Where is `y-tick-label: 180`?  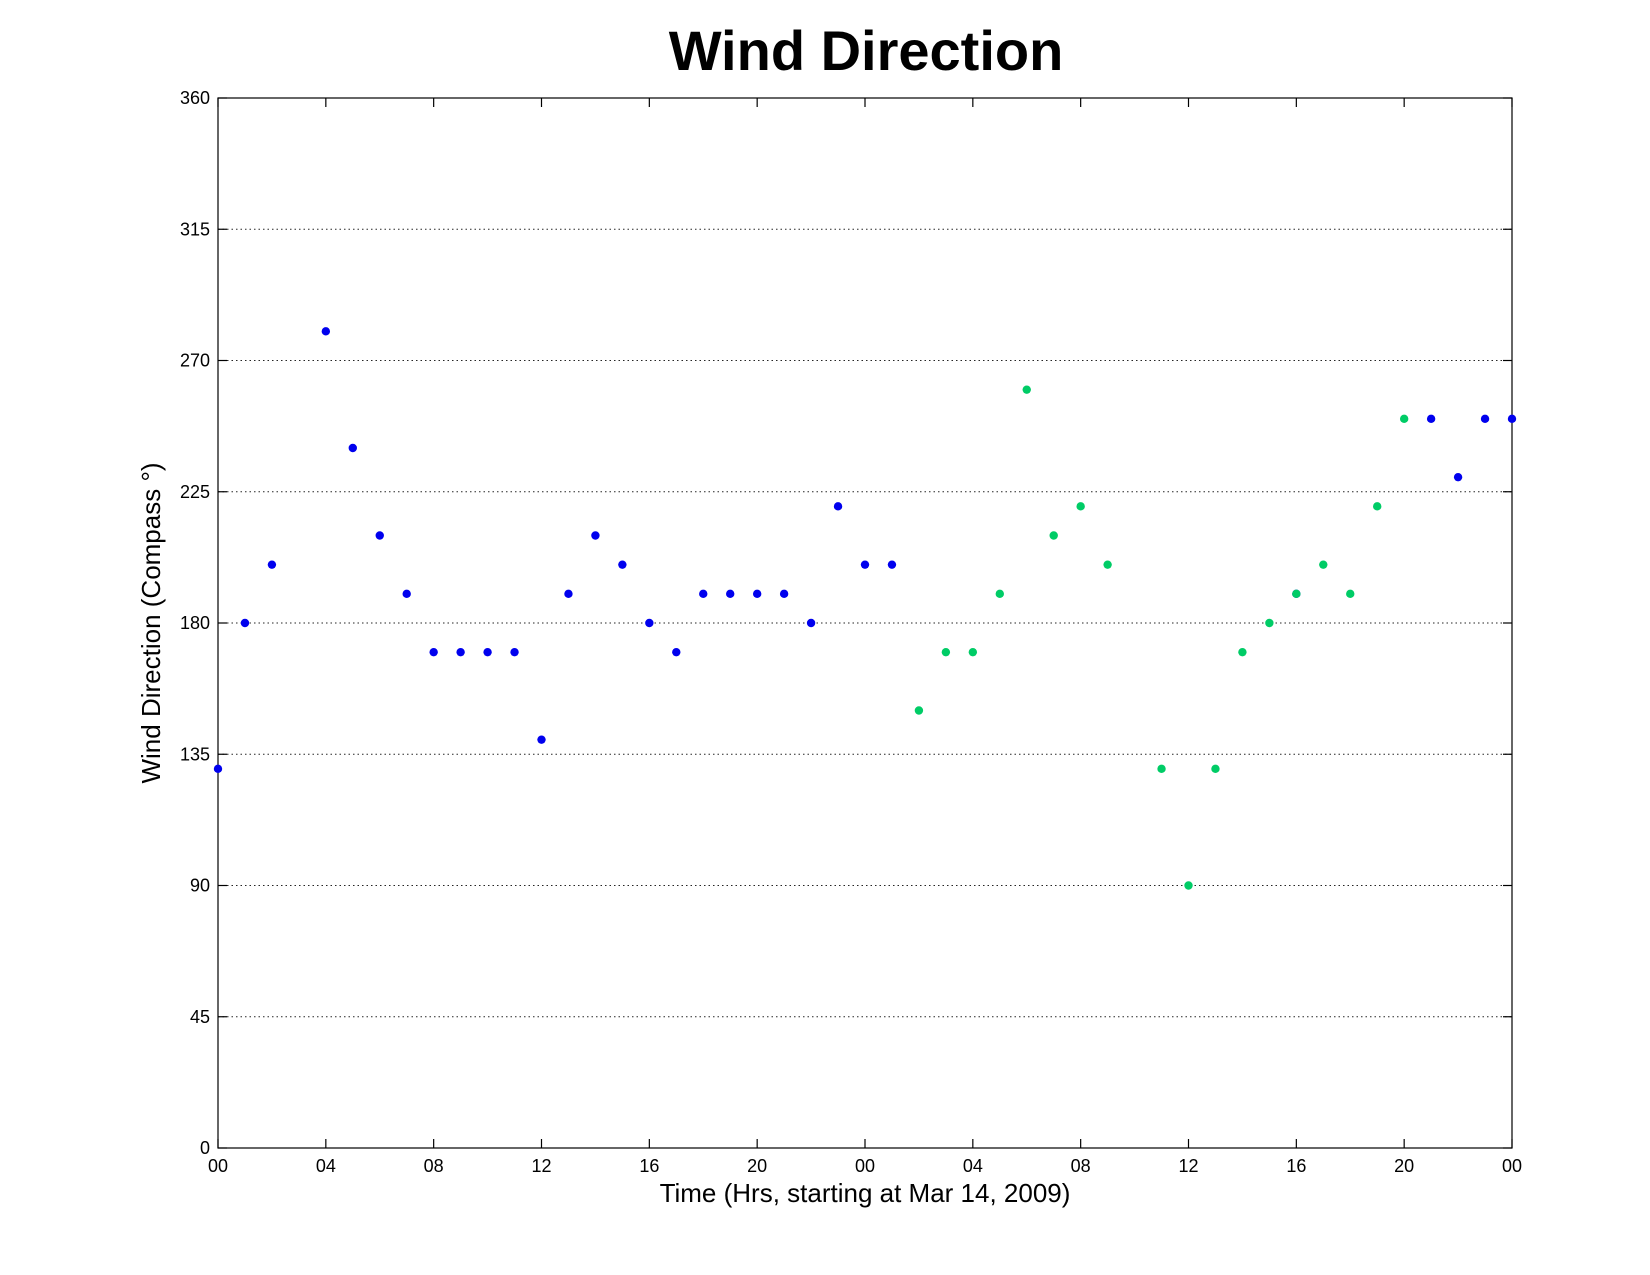 y-tick-label: 180 is located at coordinates (195, 623).